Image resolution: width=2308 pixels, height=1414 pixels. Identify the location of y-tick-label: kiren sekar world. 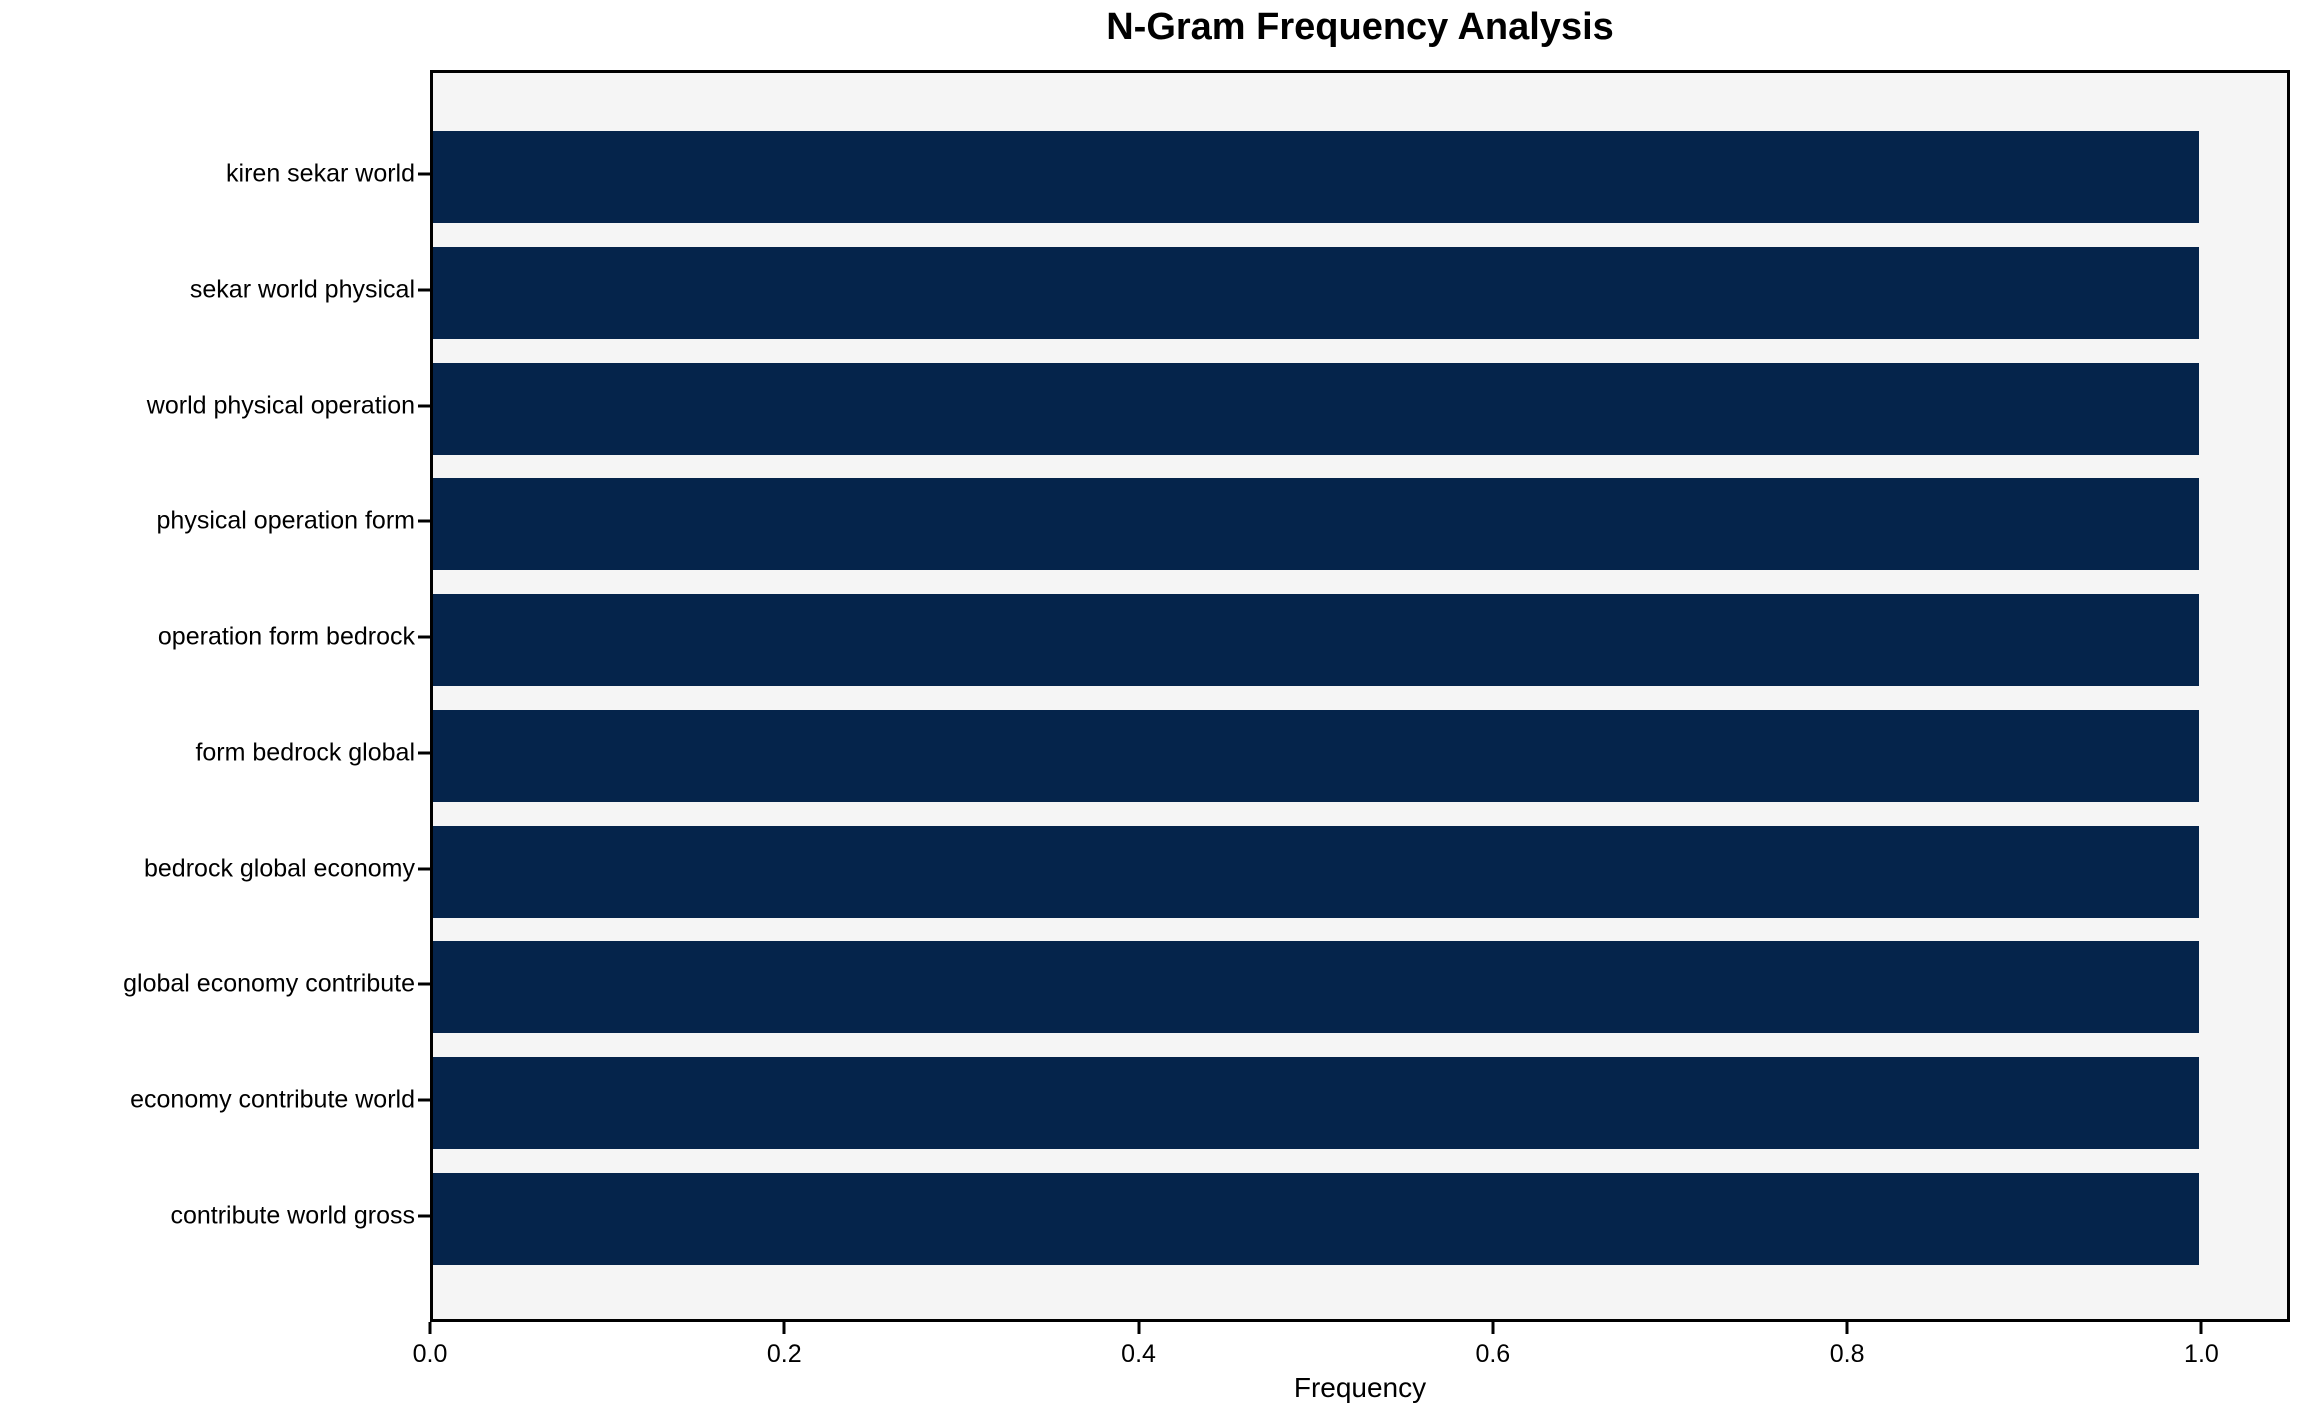
(320, 173).